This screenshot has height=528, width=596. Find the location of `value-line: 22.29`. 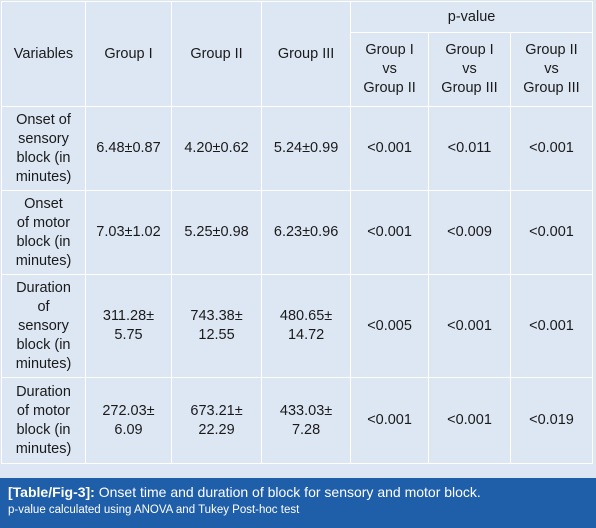

value-line: 22.29 is located at coordinates (216, 429).